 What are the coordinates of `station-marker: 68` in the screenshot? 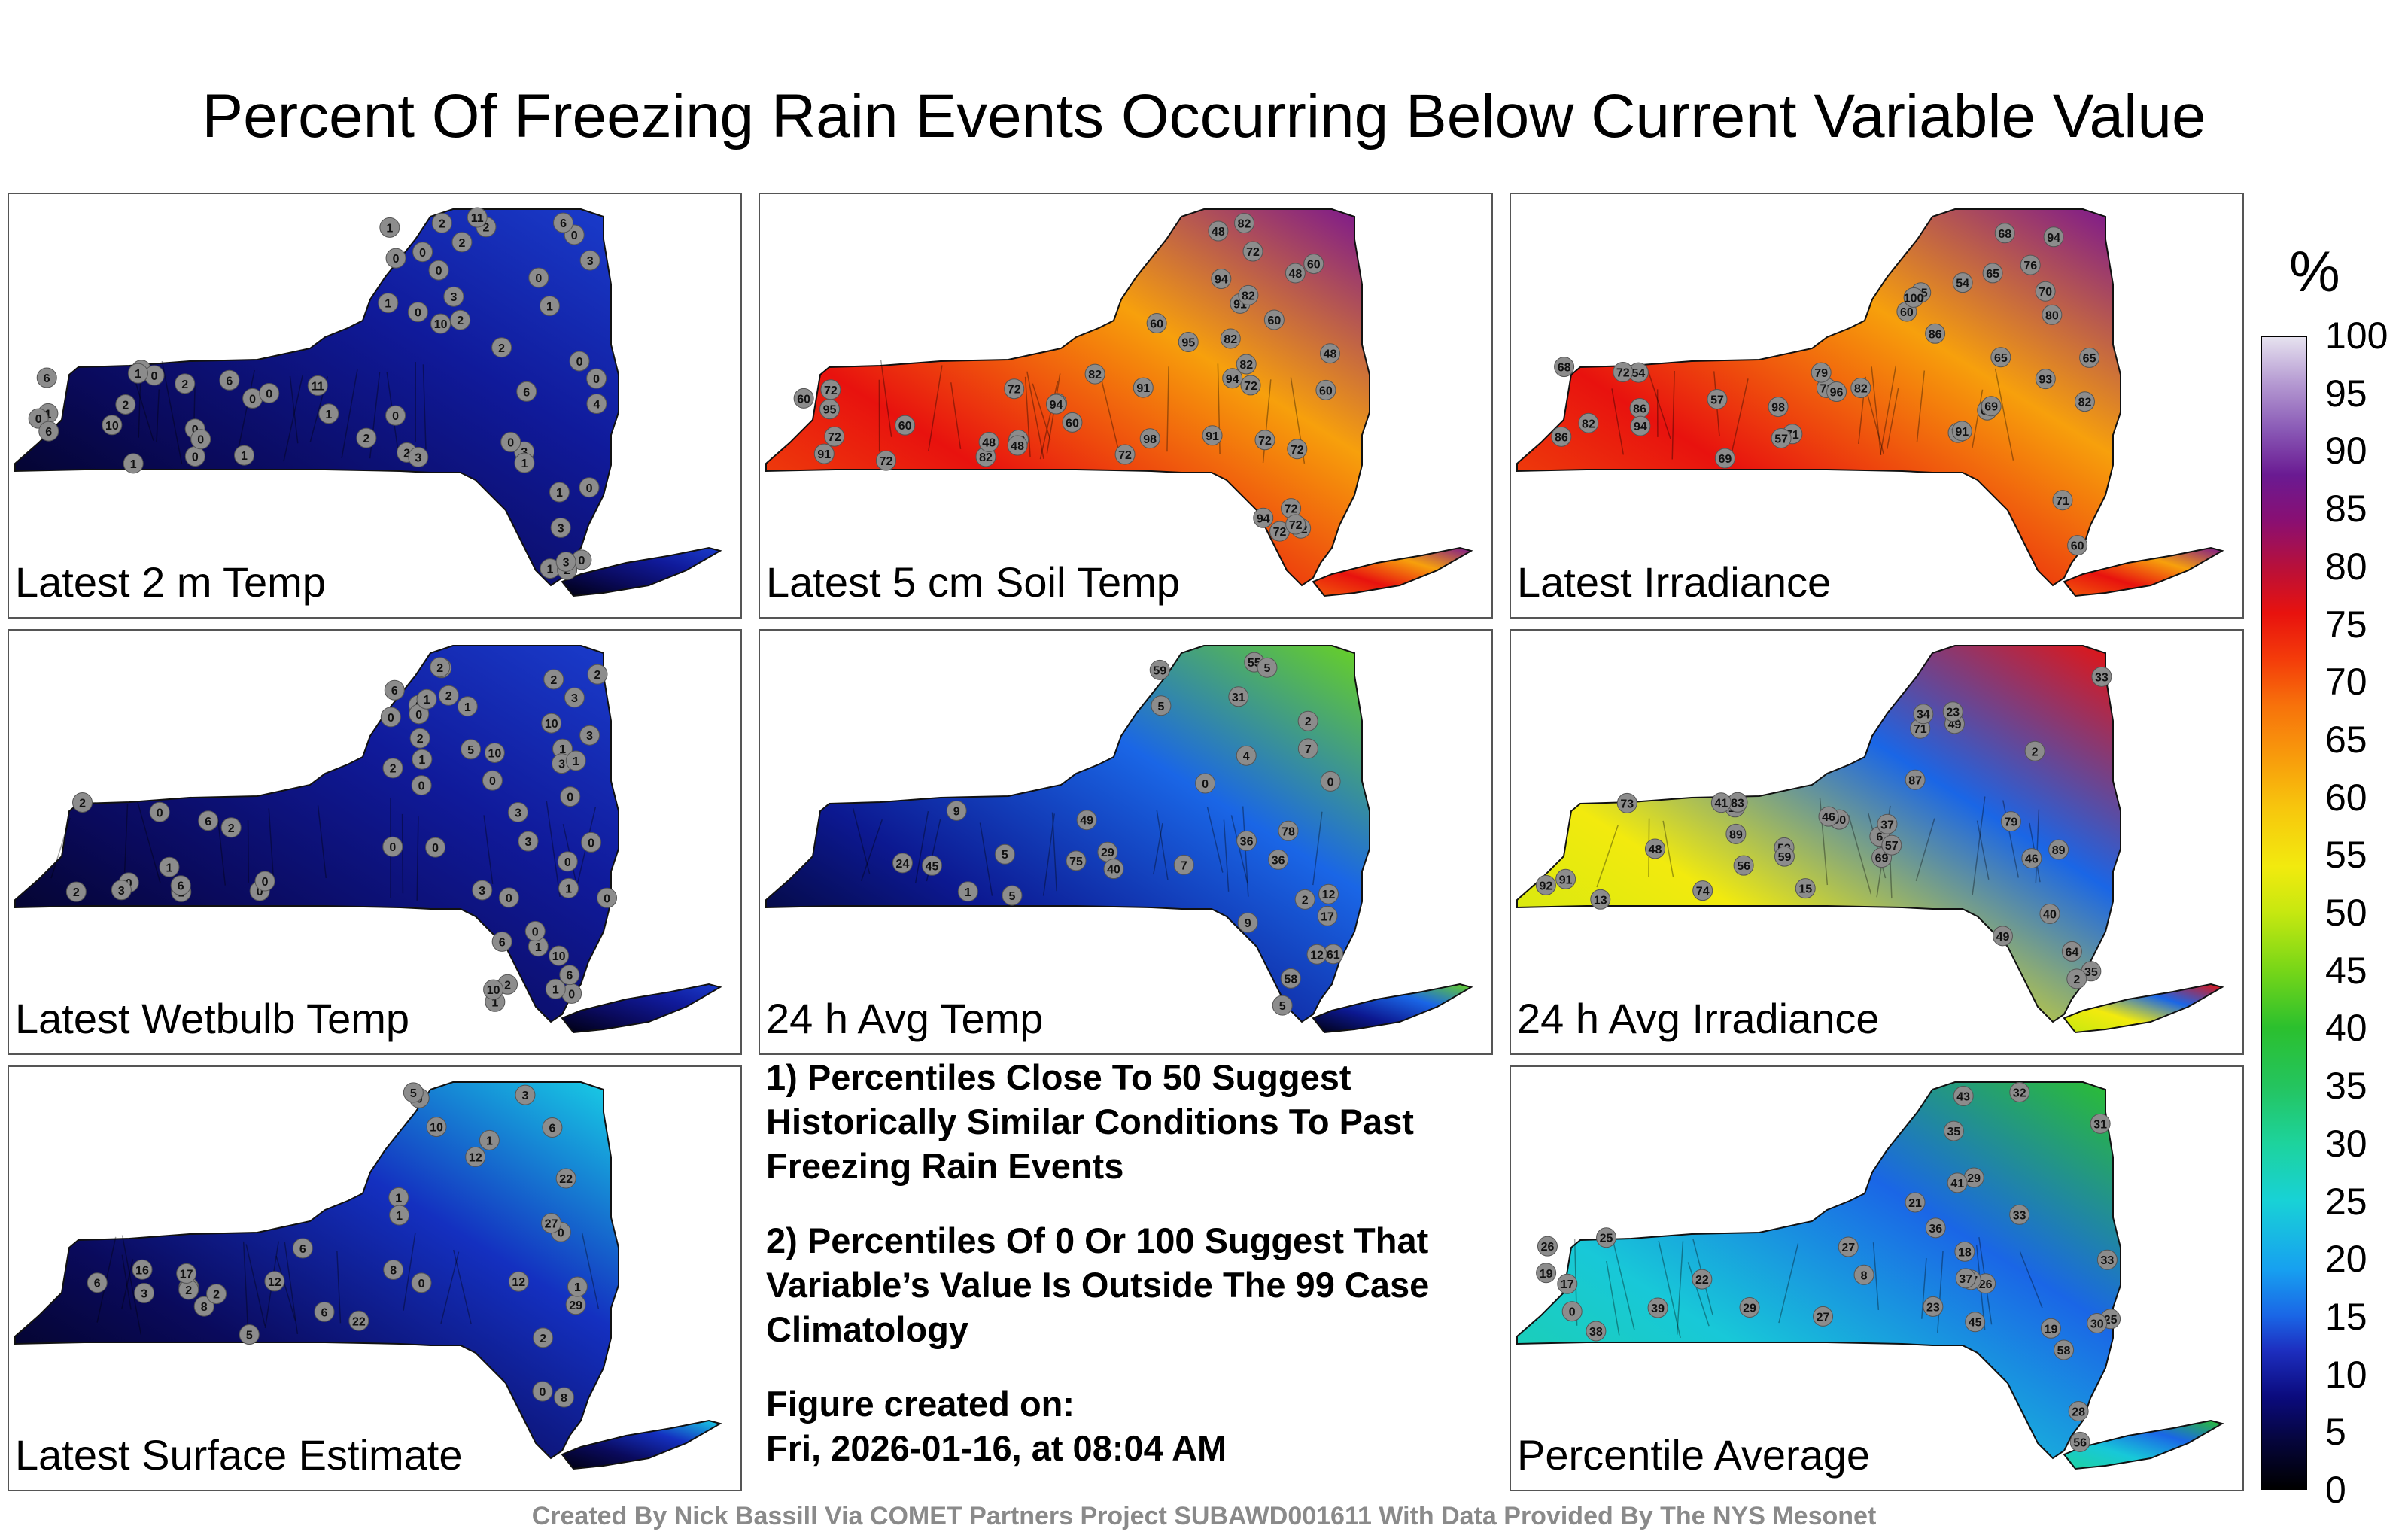 It's located at (2004, 233).